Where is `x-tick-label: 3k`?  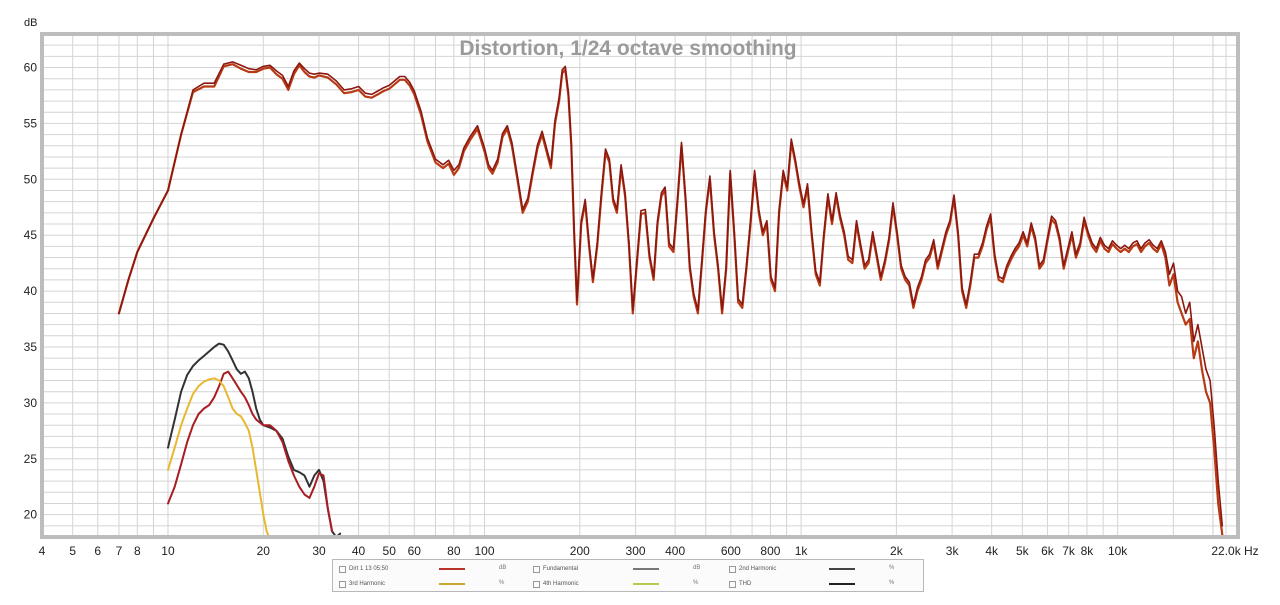
x-tick-label: 3k is located at coordinates (953, 551).